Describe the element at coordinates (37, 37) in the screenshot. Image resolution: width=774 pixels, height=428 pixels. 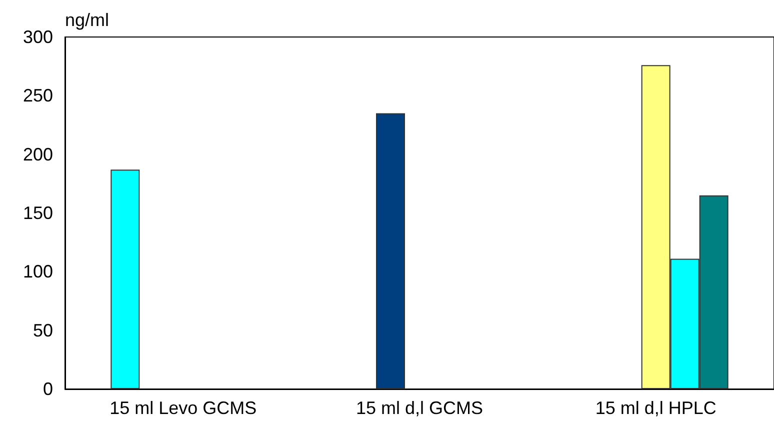
I see `y-tick-label: 300` at that location.